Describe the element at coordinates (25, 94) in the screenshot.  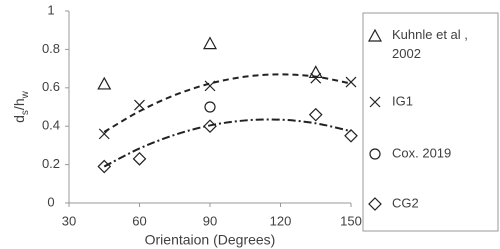
I see `y-axis-label-part: w` at that location.